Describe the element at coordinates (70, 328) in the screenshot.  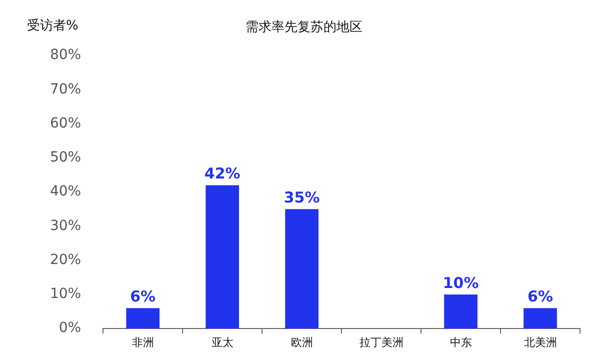
I see `y-tick-label: 0%` at that location.